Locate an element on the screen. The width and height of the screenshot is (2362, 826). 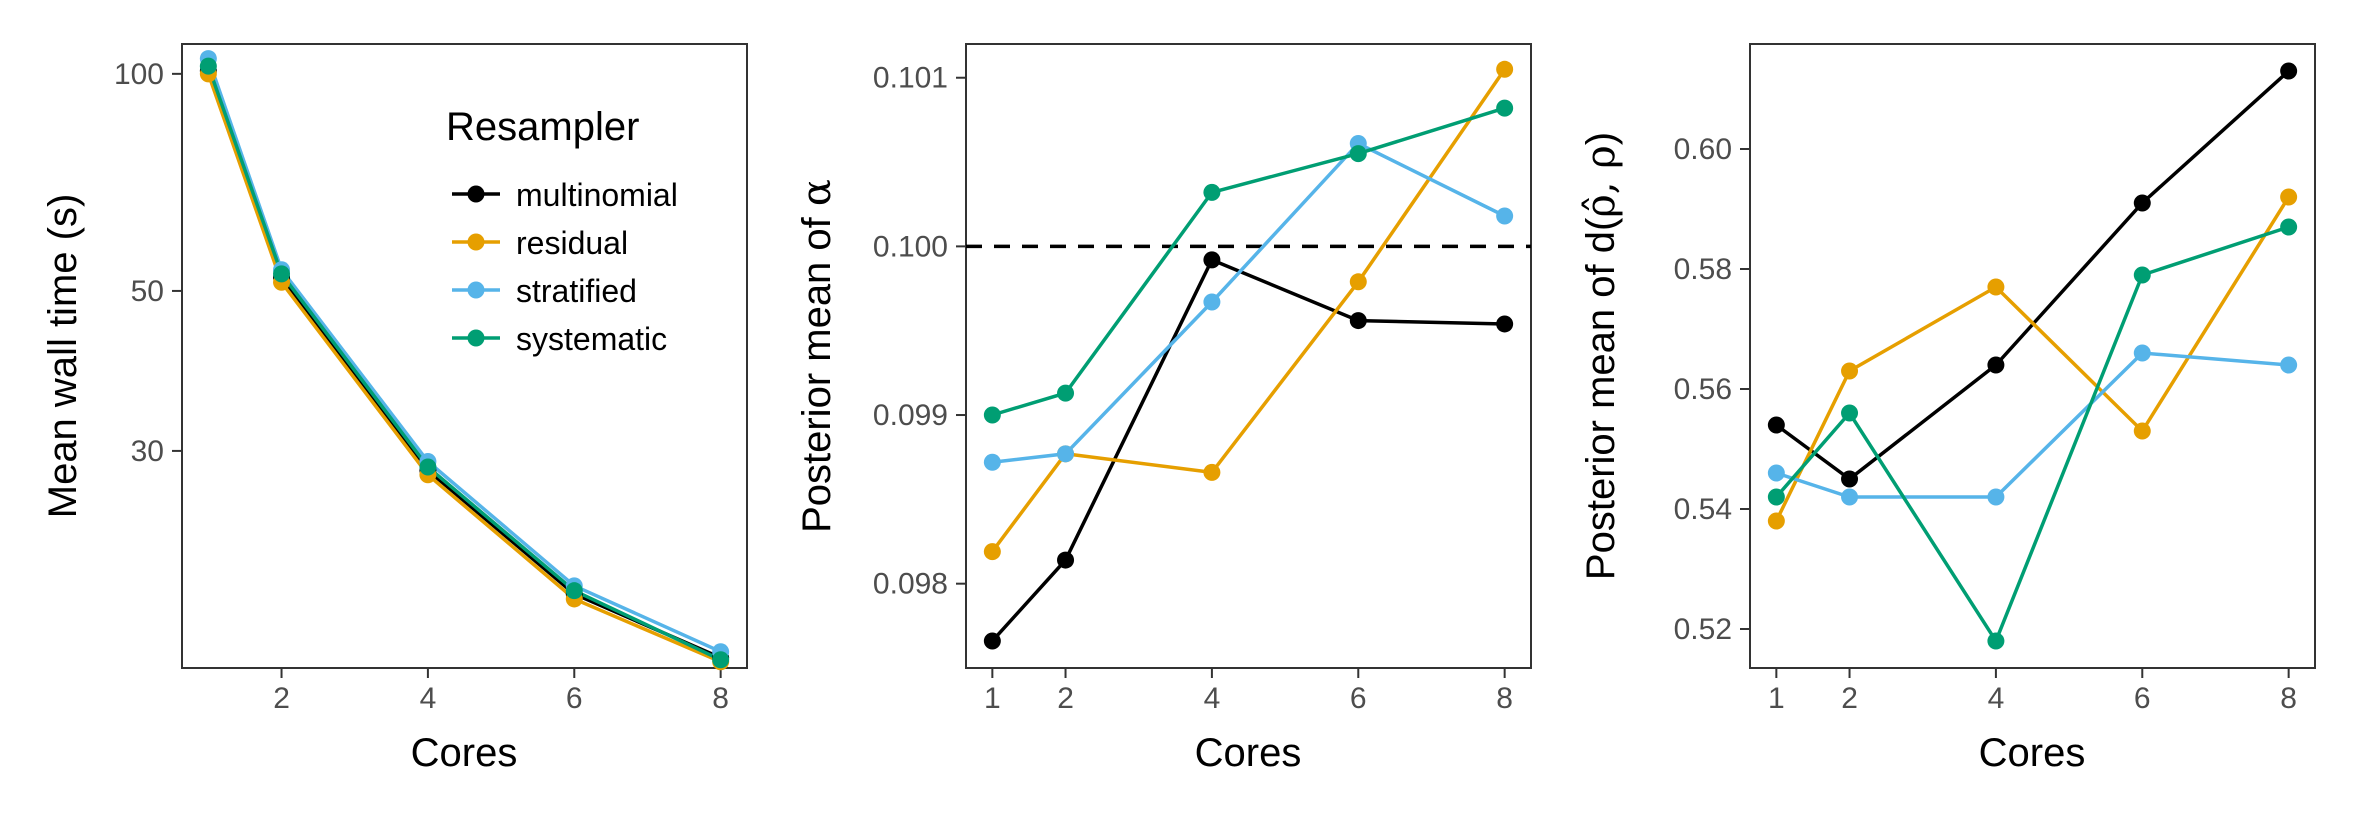
y-tick-label: 0.52 is located at coordinates (1703, 629).